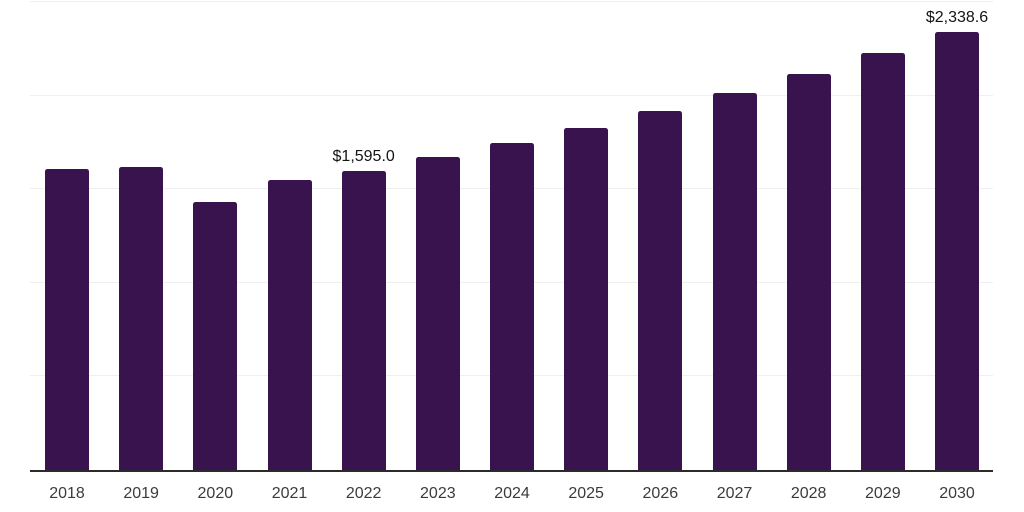 This screenshot has width=1024, height=512. I want to click on x-tick-label-2027: 2027, so click(734, 493).